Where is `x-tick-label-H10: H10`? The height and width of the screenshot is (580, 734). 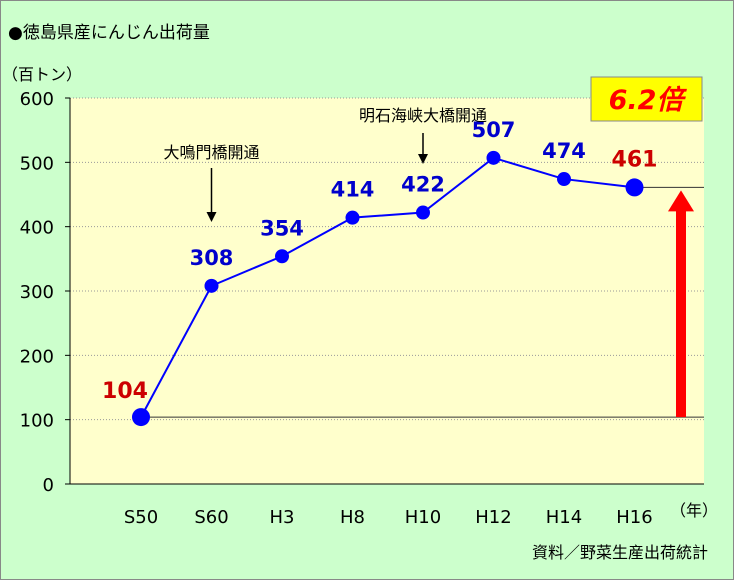 x-tick-label-H10: H10 is located at coordinates (423, 517).